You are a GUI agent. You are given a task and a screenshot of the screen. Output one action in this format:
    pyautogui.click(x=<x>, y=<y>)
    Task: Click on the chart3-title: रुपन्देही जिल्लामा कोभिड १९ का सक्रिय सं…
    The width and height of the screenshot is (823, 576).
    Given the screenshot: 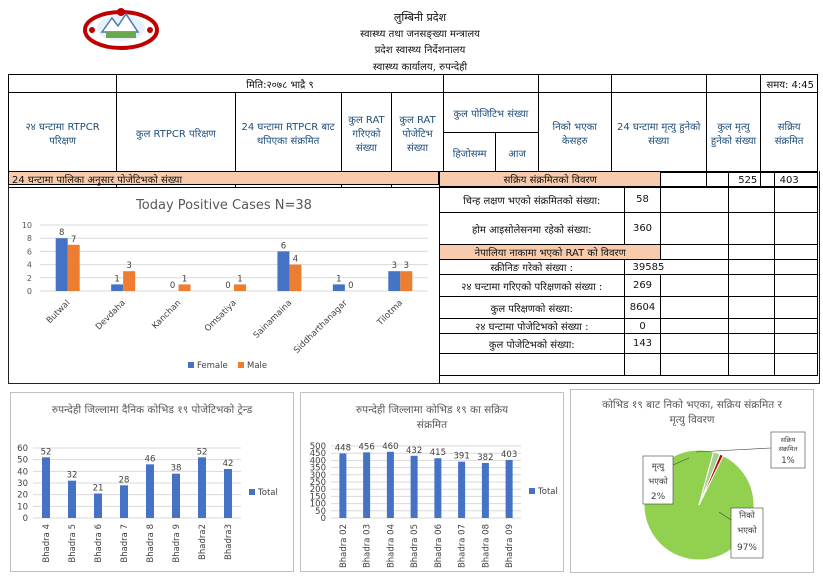 What is the action you would take?
    pyautogui.click(x=432, y=417)
    